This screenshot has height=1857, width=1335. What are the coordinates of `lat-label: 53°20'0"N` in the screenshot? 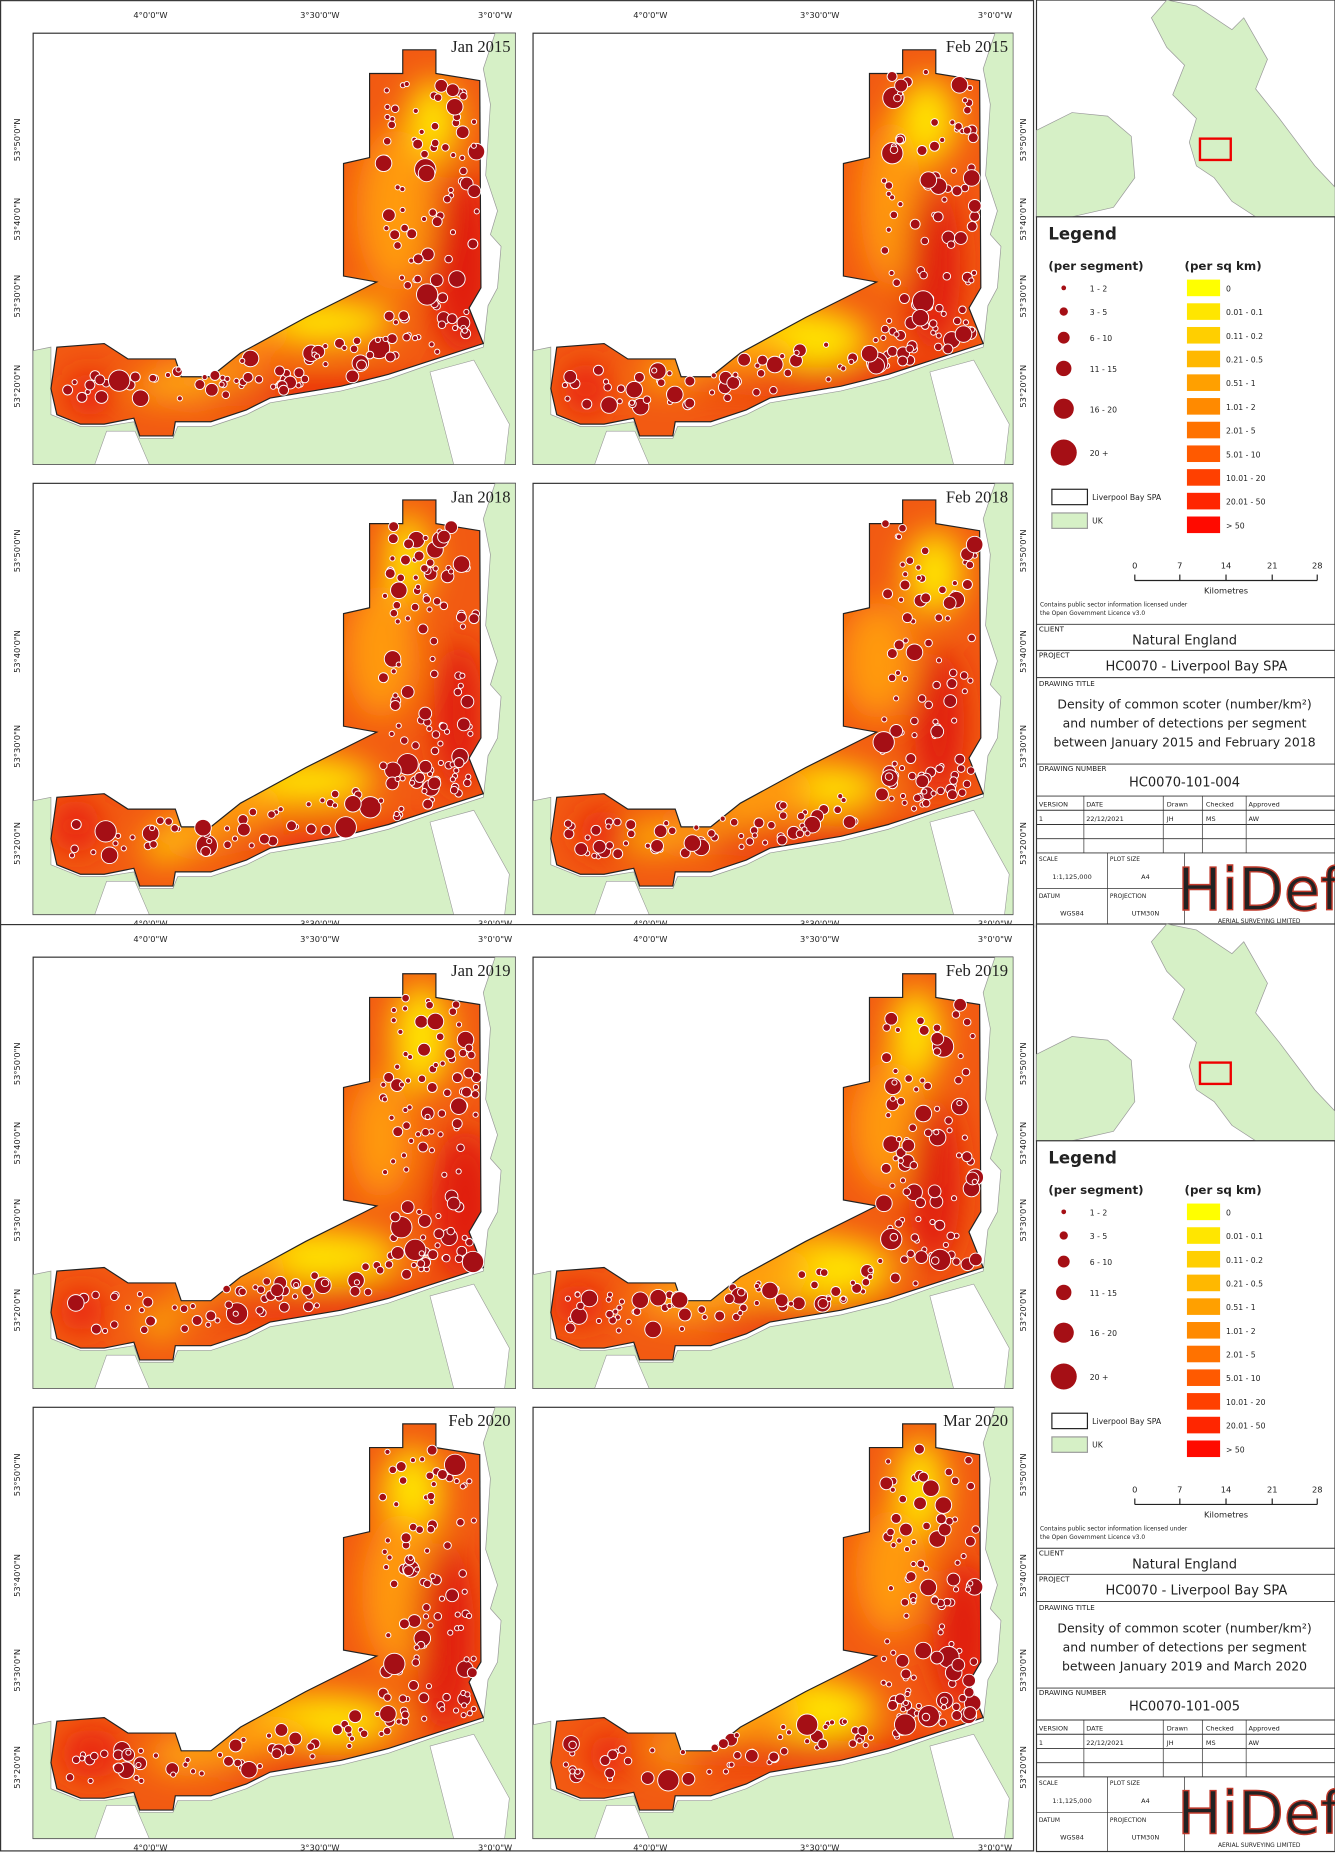 It's located at (1023, 843).